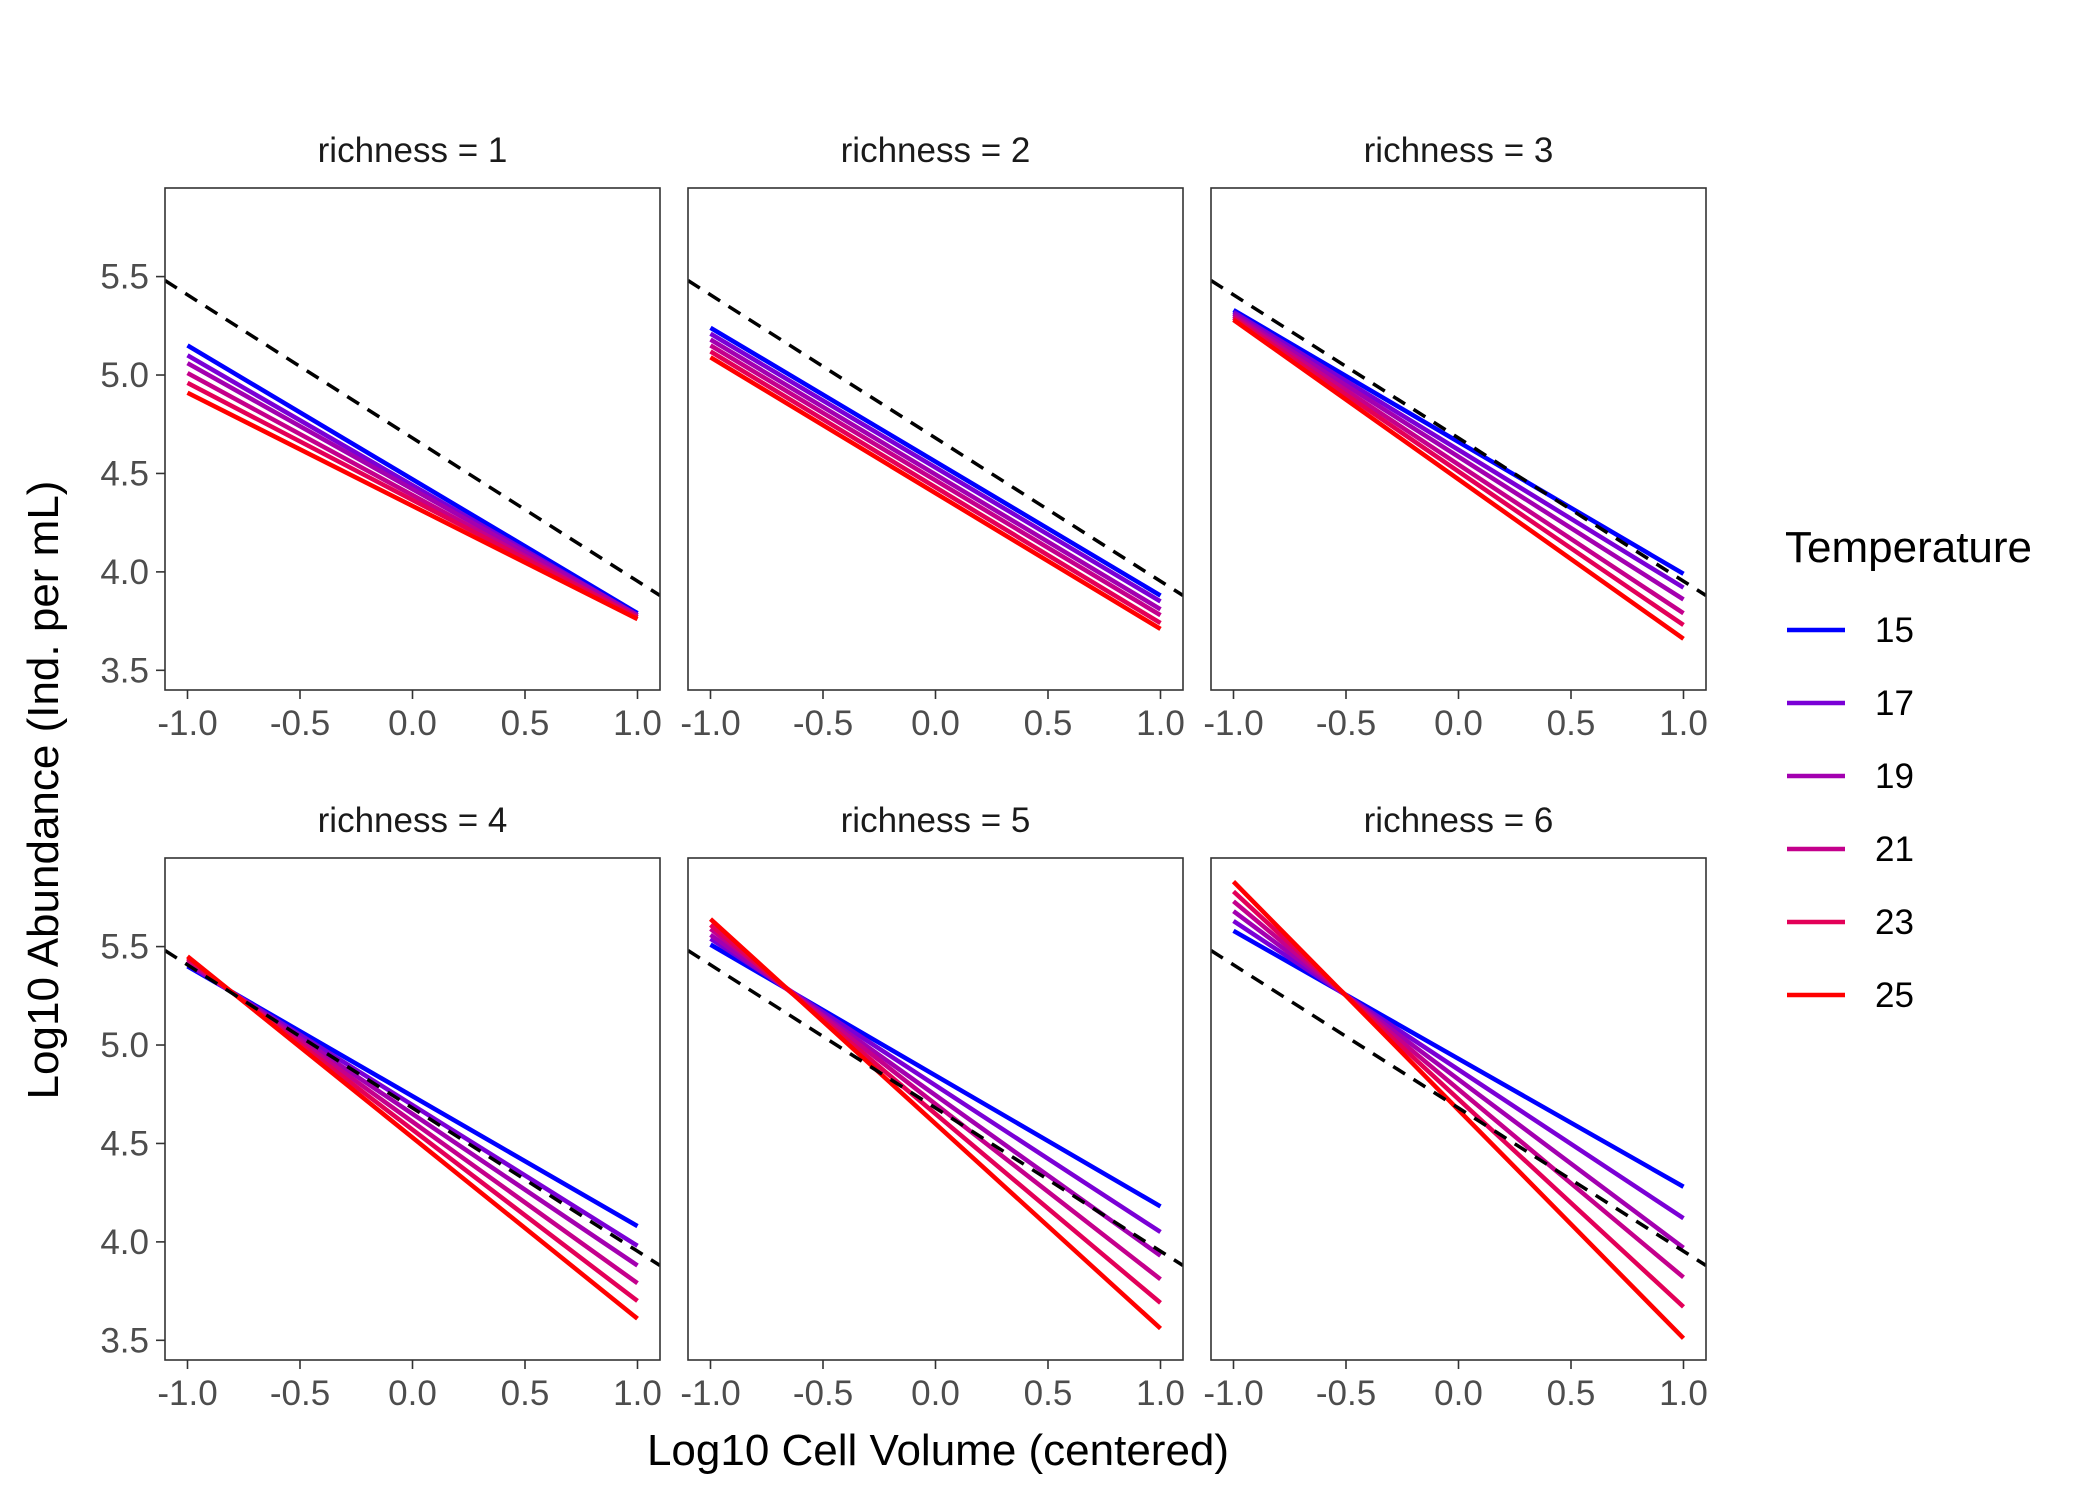 This screenshot has width=2100, height=1505. What do you see at coordinates (1459, 820) in the screenshot?
I see `facet-strip-label: richness = 6` at bounding box center [1459, 820].